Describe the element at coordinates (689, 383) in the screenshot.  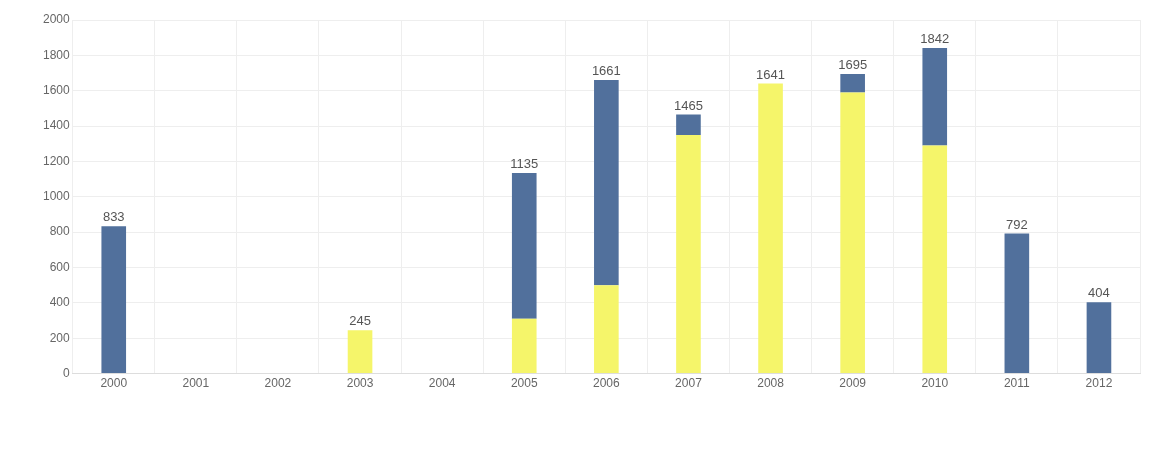
I see `x-tick-label: 2007` at that location.